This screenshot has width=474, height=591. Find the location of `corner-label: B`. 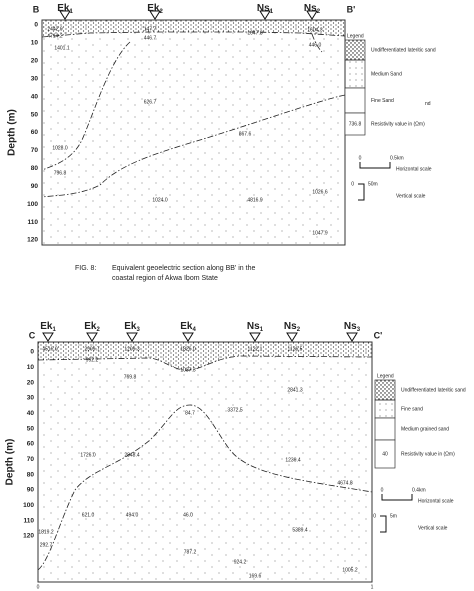

corner-label: B is located at coordinates (36, 9).